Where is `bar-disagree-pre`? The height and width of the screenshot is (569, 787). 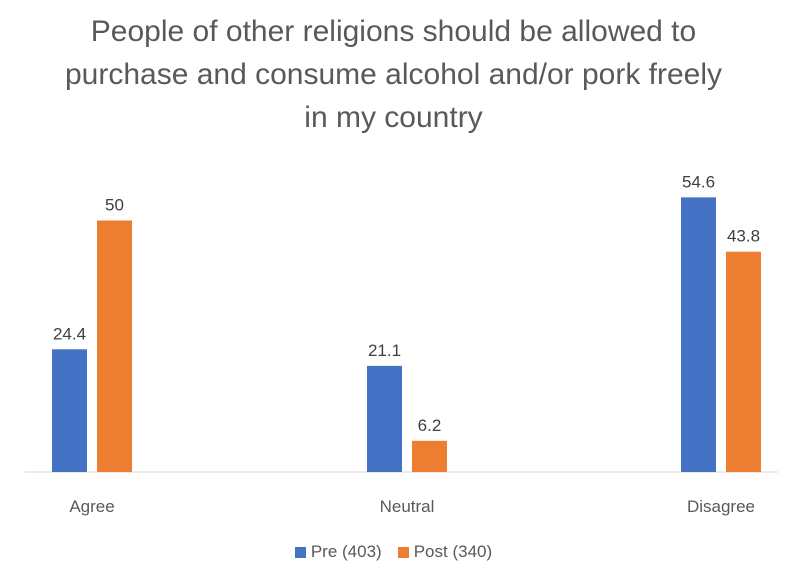 bar-disagree-pre is located at coordinates (698, 334).